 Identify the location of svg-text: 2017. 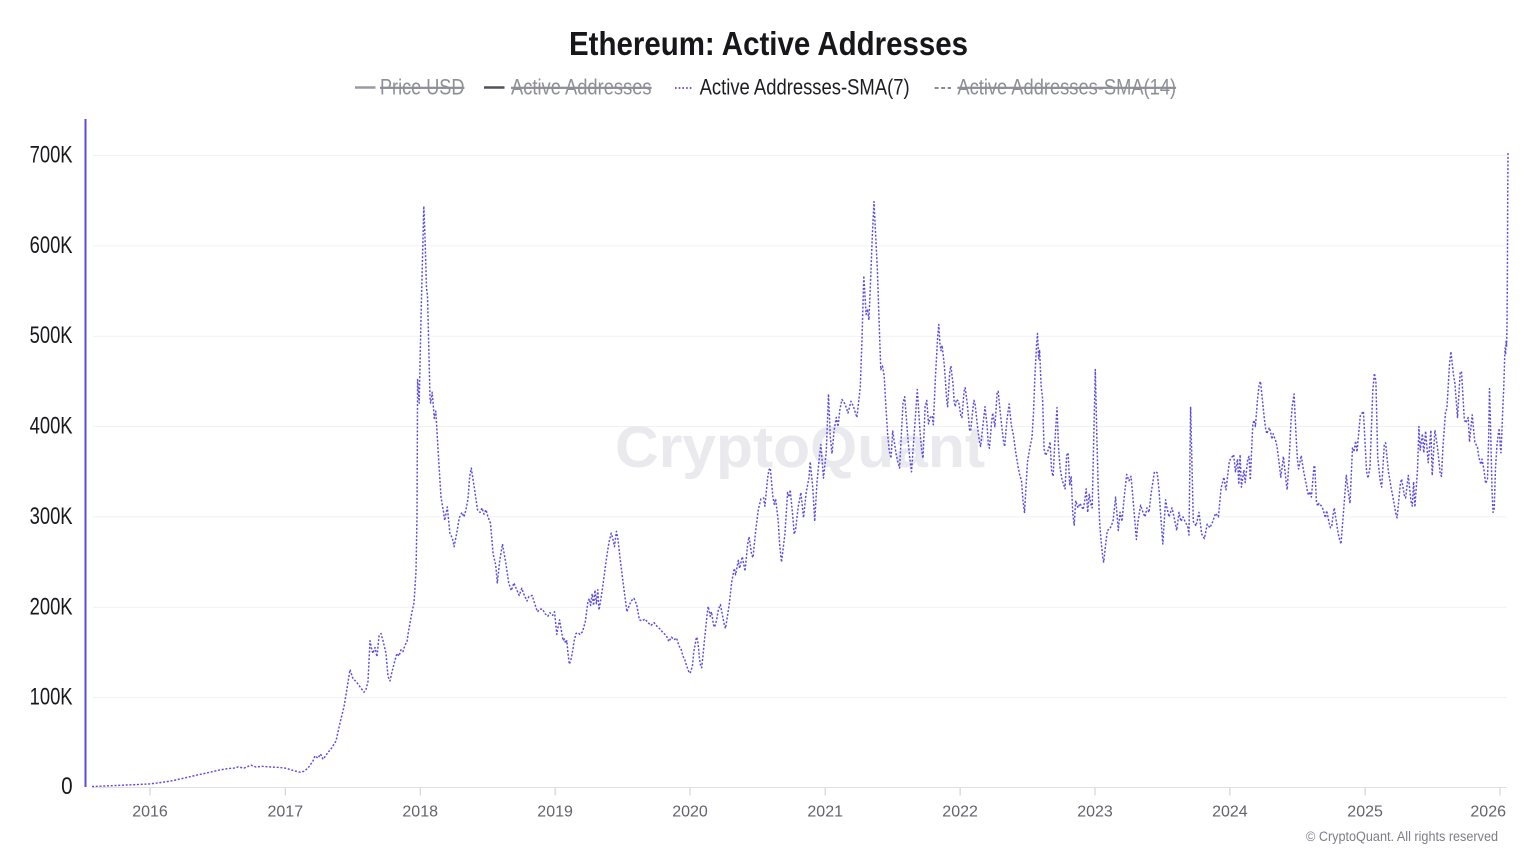
(286, 812).